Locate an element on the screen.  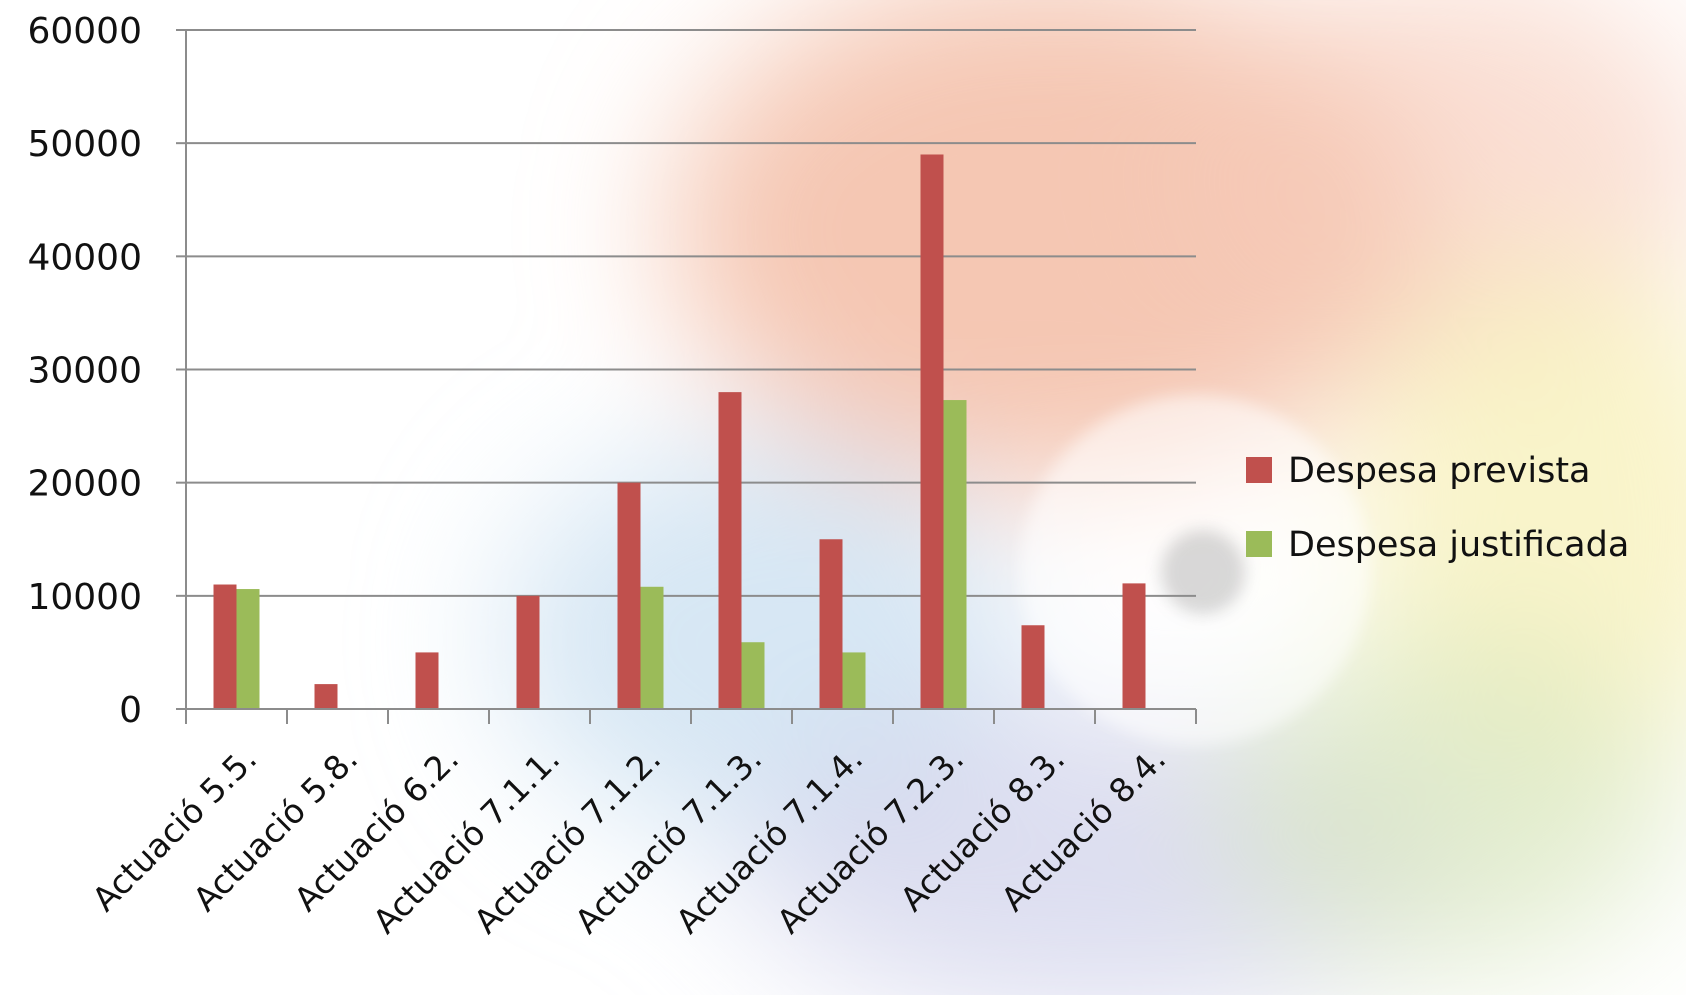
legend: Despesa prevista Despesa justificada is located at coordinates (1437, 508).